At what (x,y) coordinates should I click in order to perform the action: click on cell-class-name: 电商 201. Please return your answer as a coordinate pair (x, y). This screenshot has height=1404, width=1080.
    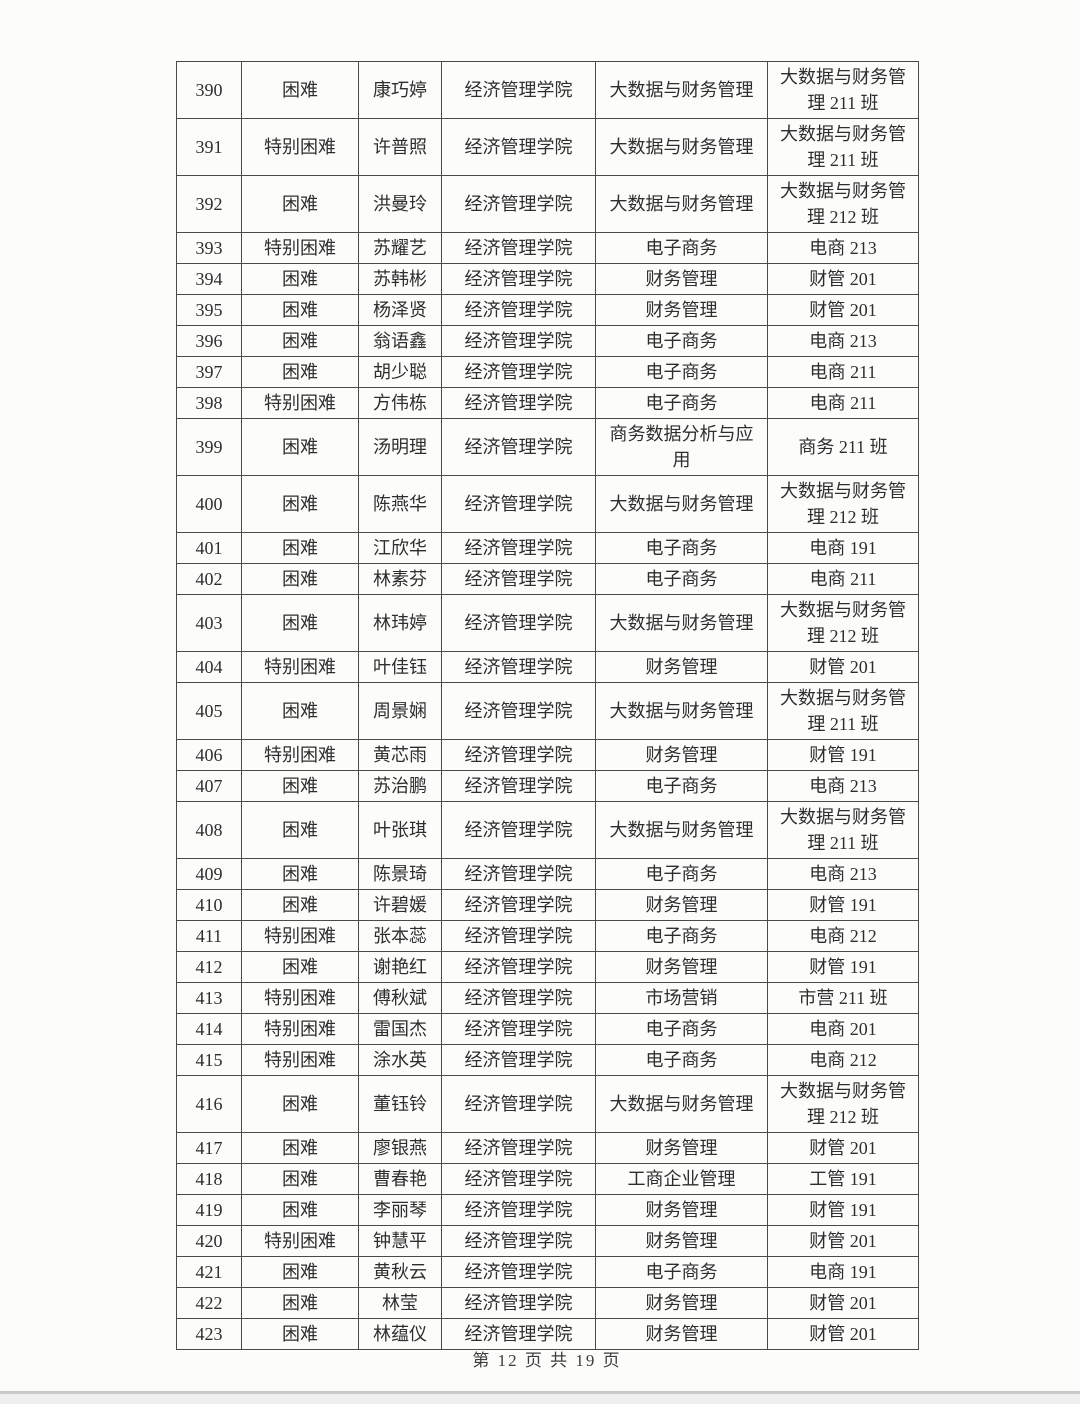
    Looking at the image, I should click on (843, 1029).